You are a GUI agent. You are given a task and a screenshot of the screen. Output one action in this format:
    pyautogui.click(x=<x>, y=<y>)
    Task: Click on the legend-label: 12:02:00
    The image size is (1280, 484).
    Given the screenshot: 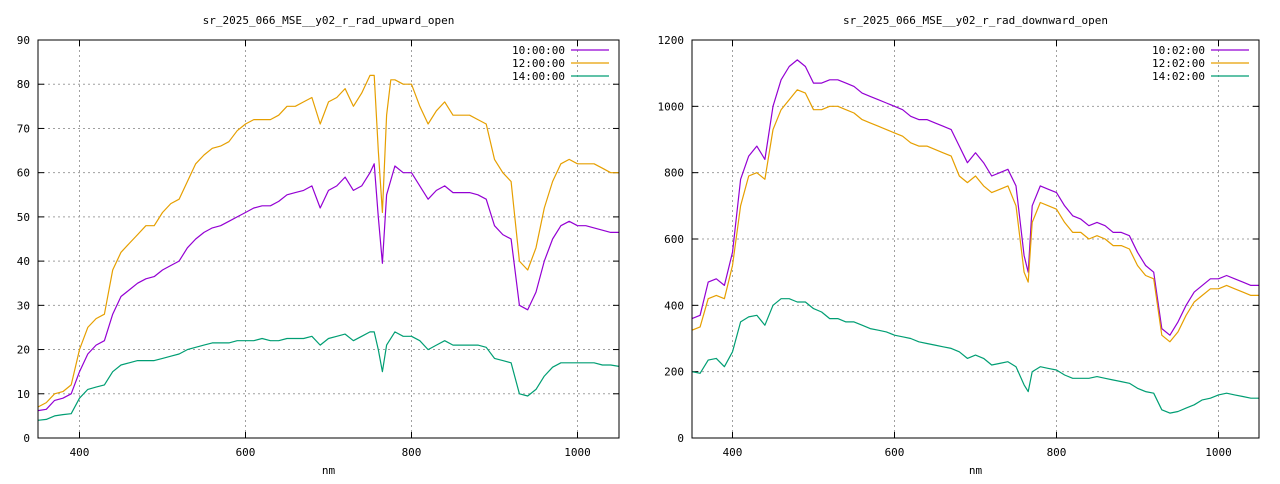 What is the action you would take?
    pyautogui.click(x=1178, y=63)
    